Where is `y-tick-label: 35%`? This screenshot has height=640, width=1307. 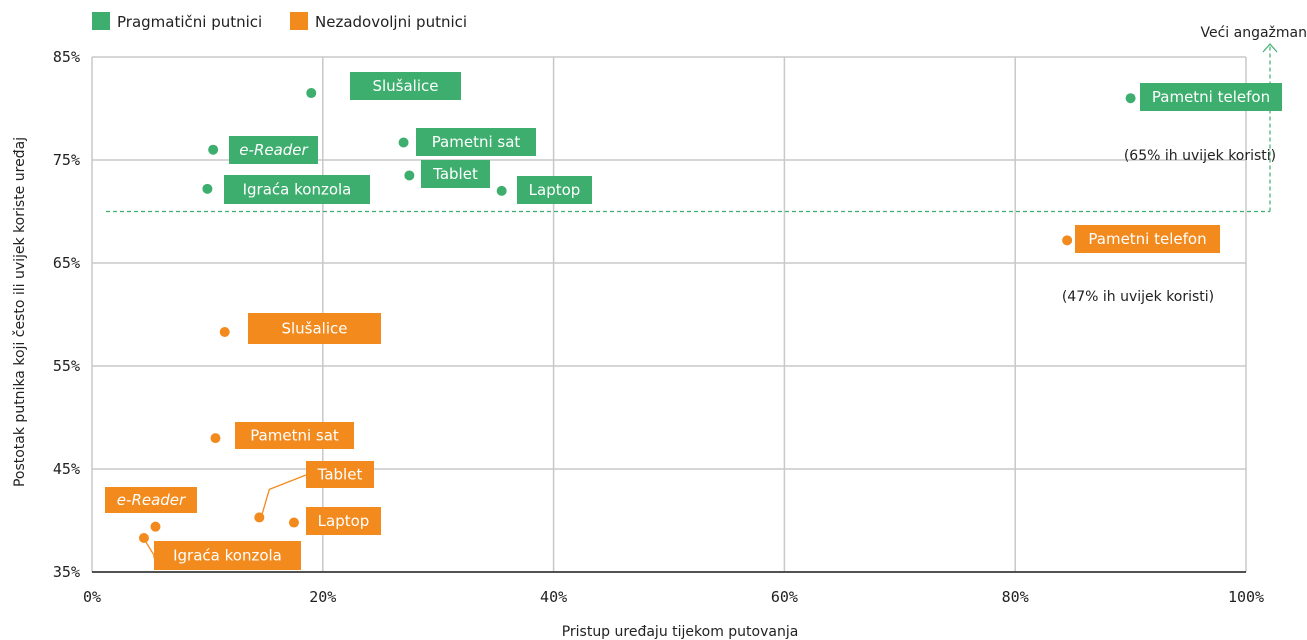
y-tick-label: 35% is located at coordinates (66, 572).